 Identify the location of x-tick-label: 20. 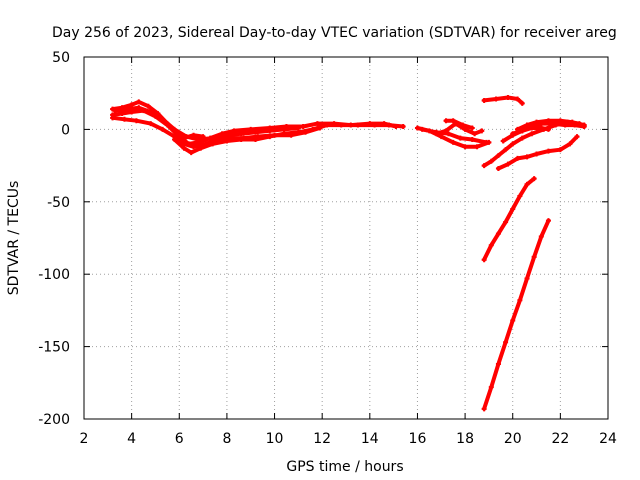
(513, 439).